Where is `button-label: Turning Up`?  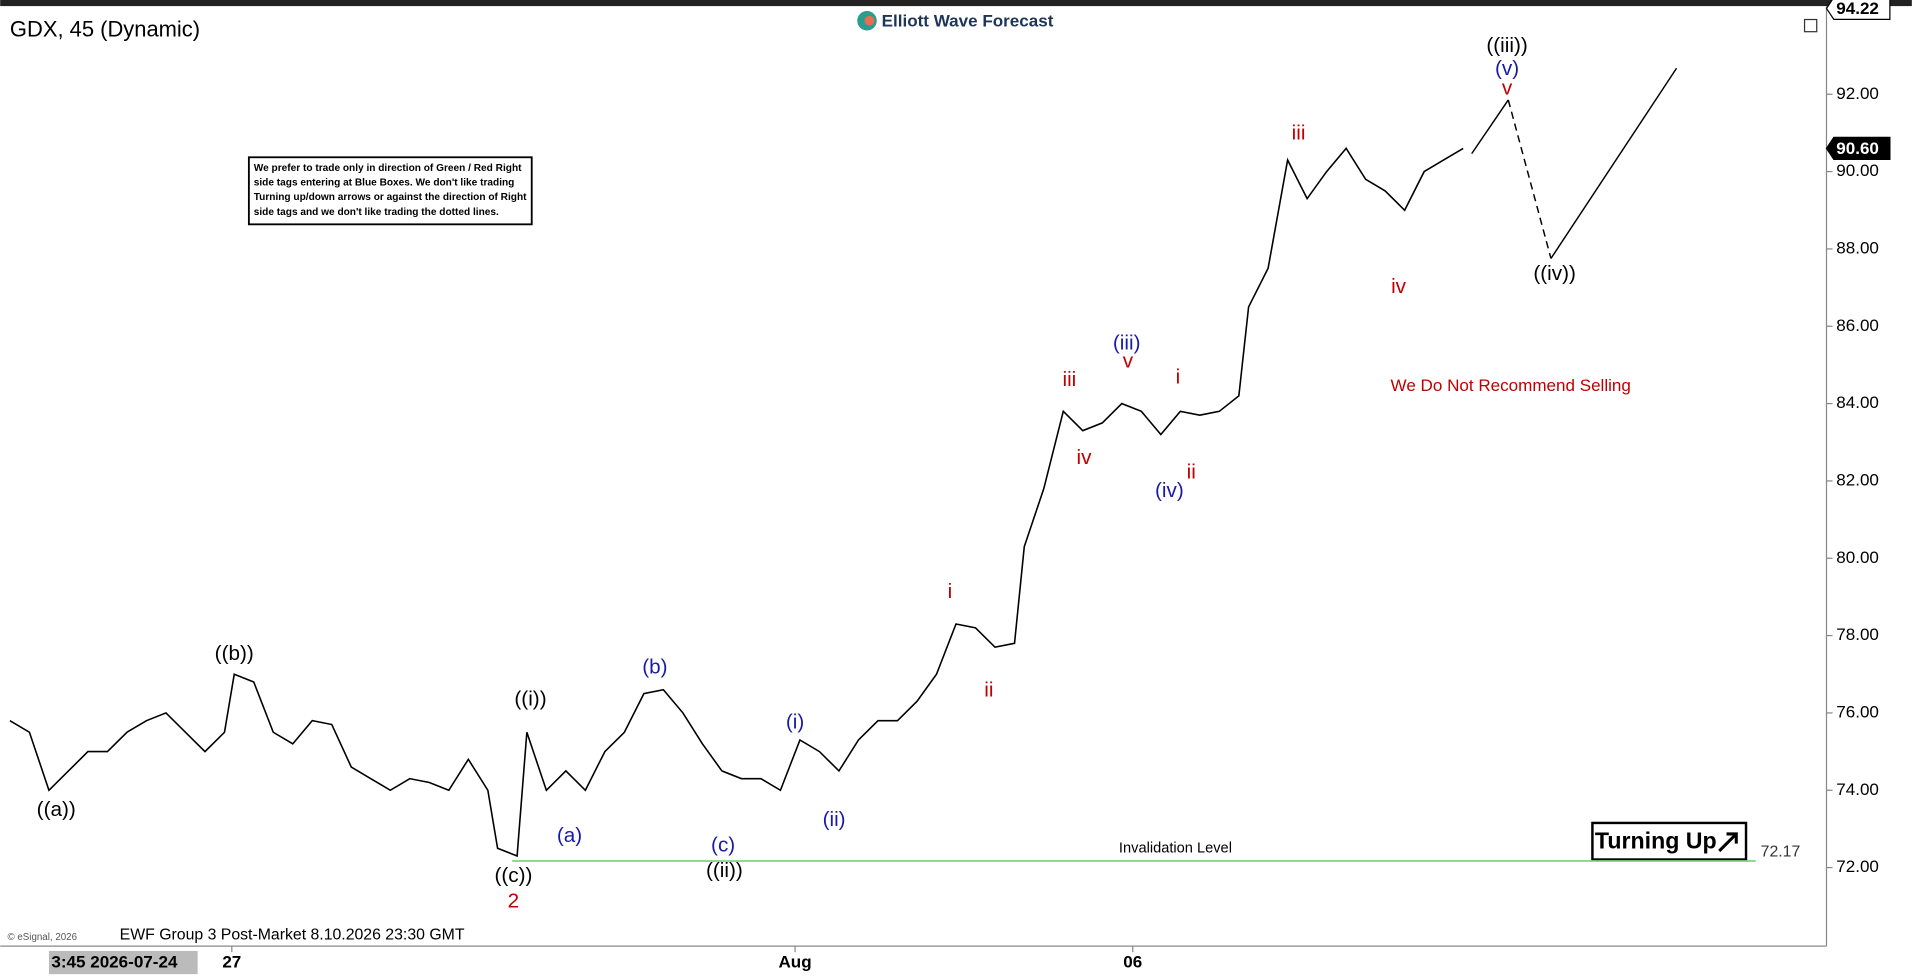
button-label: Turning Up is located at coordinates (1656, 841).